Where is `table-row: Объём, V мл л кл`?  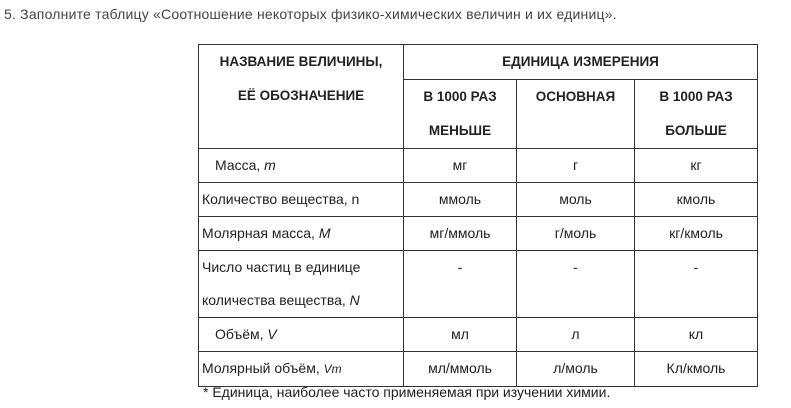 table-row: Объём, V мл л кл is located at coordinates (478, 334).